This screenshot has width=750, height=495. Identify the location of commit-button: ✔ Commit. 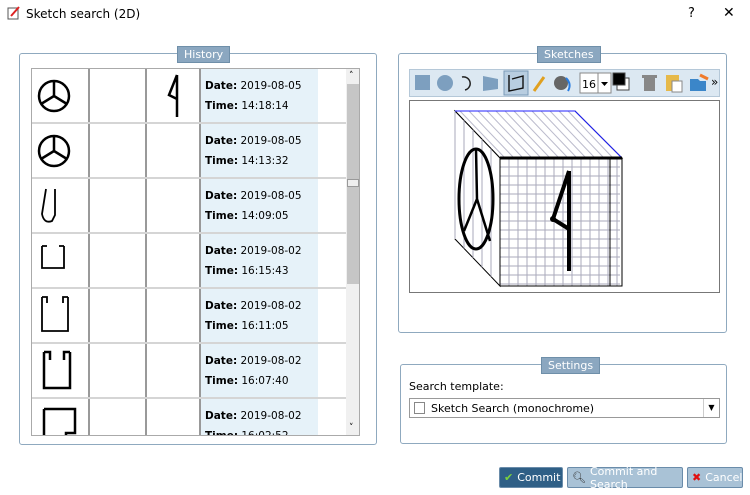
(531, 477).